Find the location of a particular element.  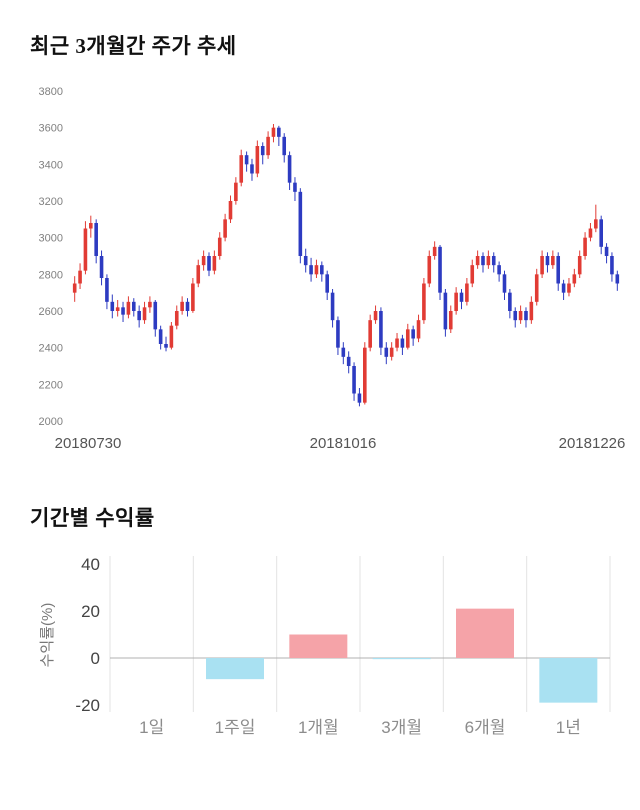

svg-text: 3600 is located at coordinates (51, 129).